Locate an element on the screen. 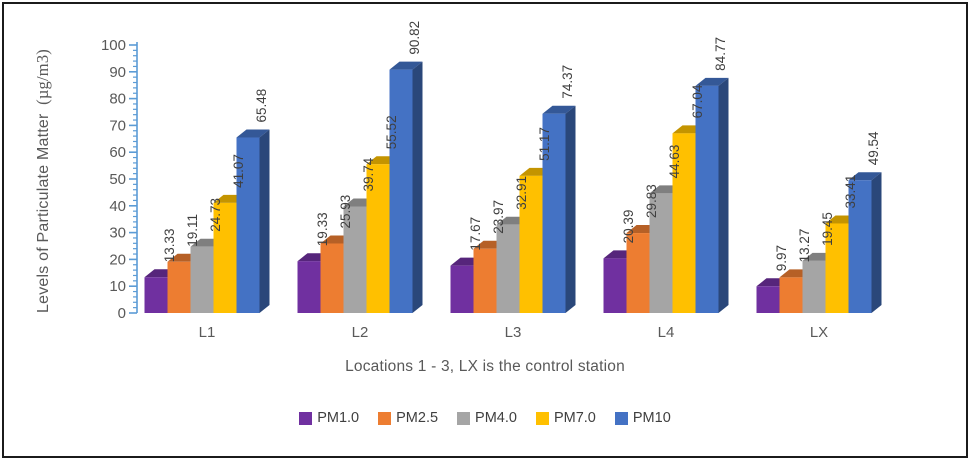  bar-PM1.0-L1 is located at coordinates (156, 295).